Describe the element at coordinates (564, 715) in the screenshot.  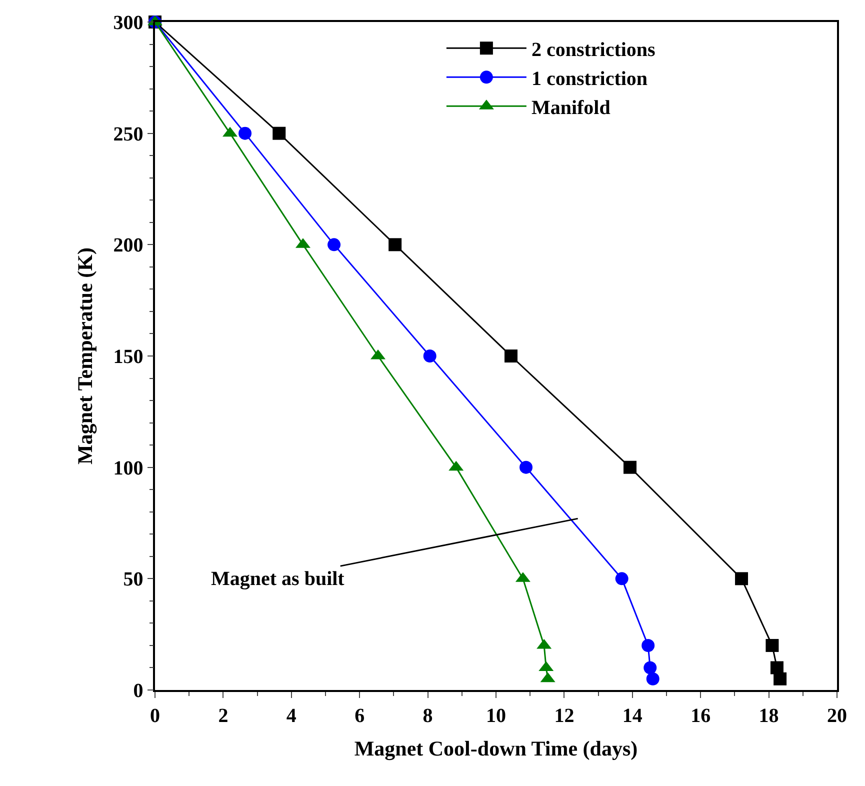
I see `x-tick-label: 12` at that location.